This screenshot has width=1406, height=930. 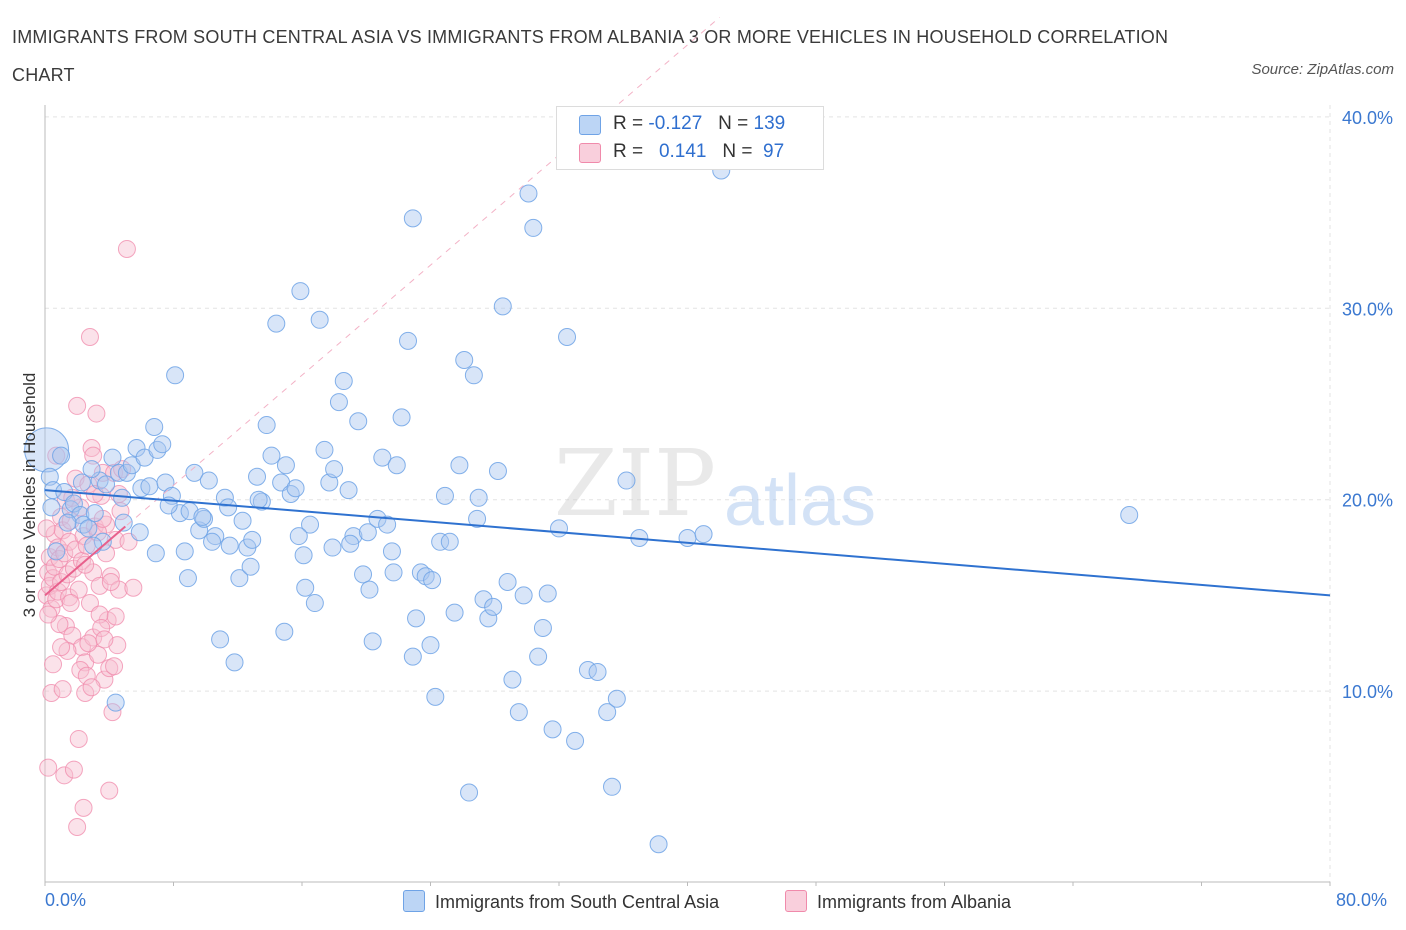 I want to click on n-value: 97, so click(x=774, y=151).